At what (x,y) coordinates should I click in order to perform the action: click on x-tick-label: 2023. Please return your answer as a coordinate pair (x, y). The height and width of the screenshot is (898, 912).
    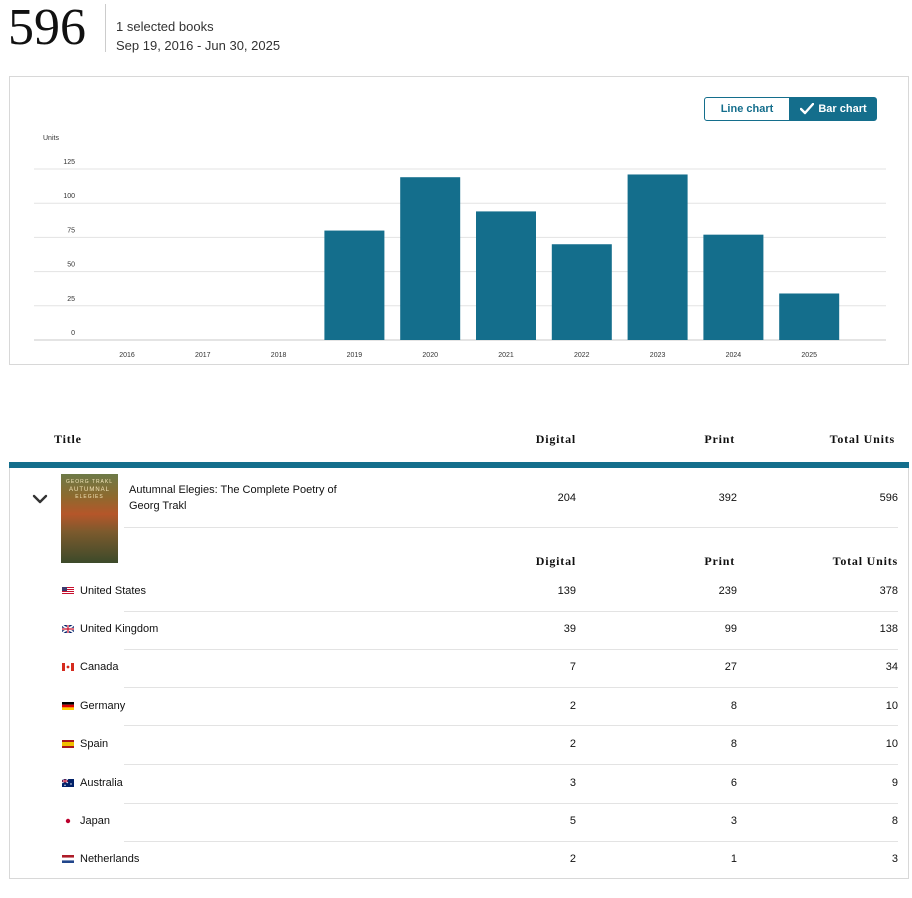
    Looking at the image, I should click on (658, 355).